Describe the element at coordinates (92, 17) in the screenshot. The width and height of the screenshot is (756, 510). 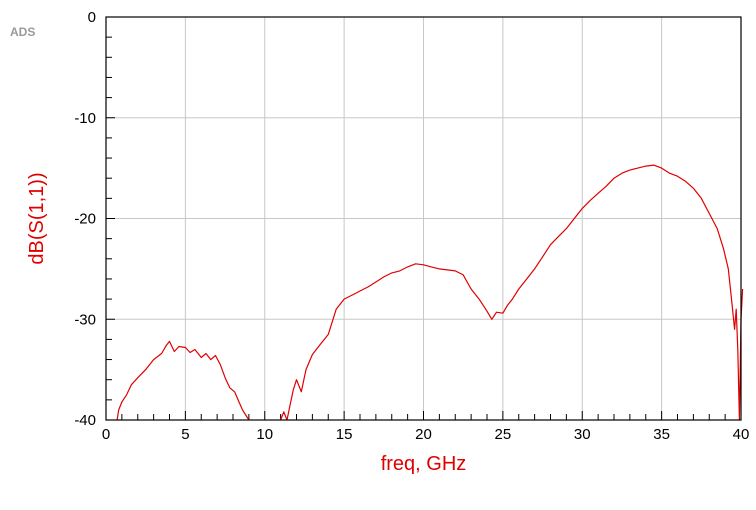
I see `y-tick-label: 0` at that location.